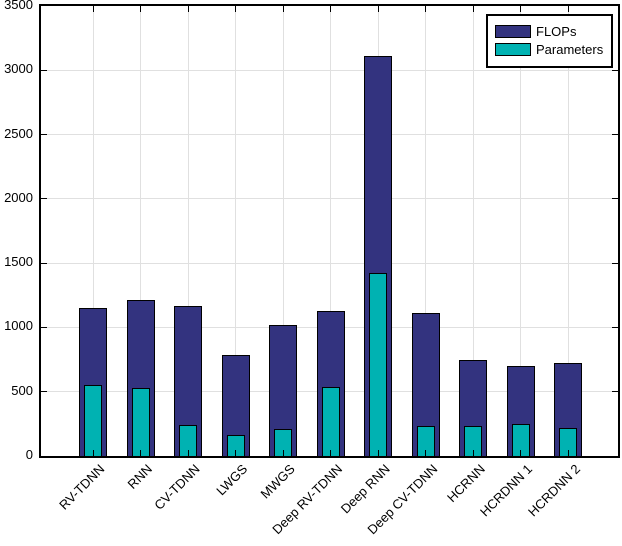  What do you see at coordinates (570, 49) in the screenshot?
I see `legend-label-parameters: Parameters` at bounding box center [570, 49].